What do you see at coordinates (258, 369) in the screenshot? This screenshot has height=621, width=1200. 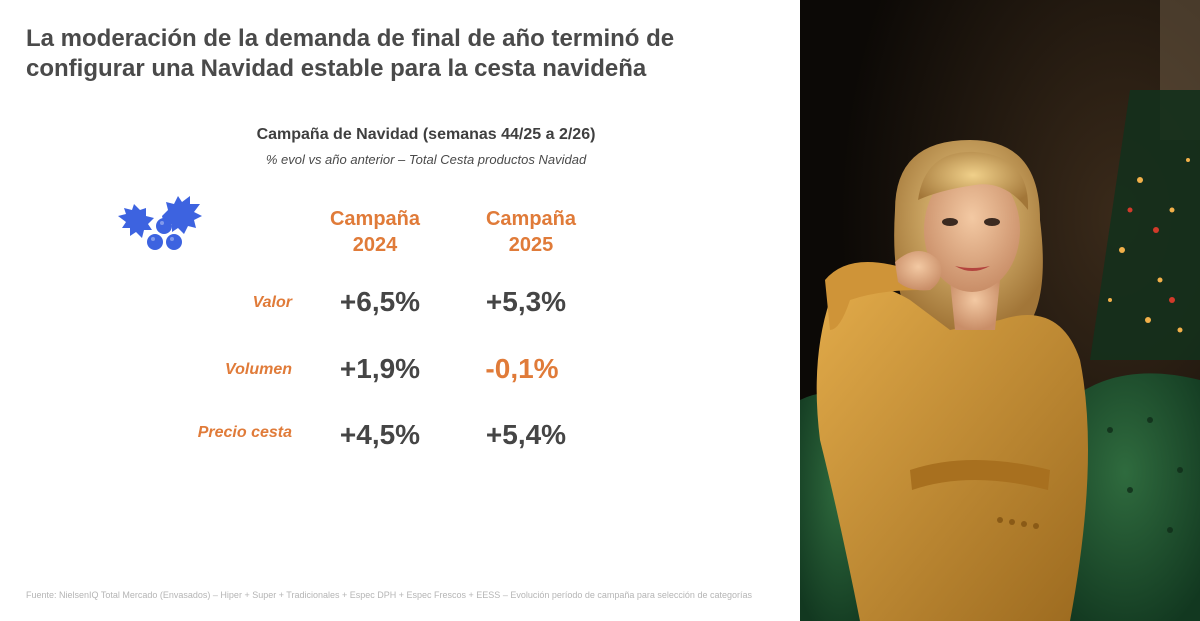 I see `row-label-volumen: Volumen` at bounding box center [258, 369].